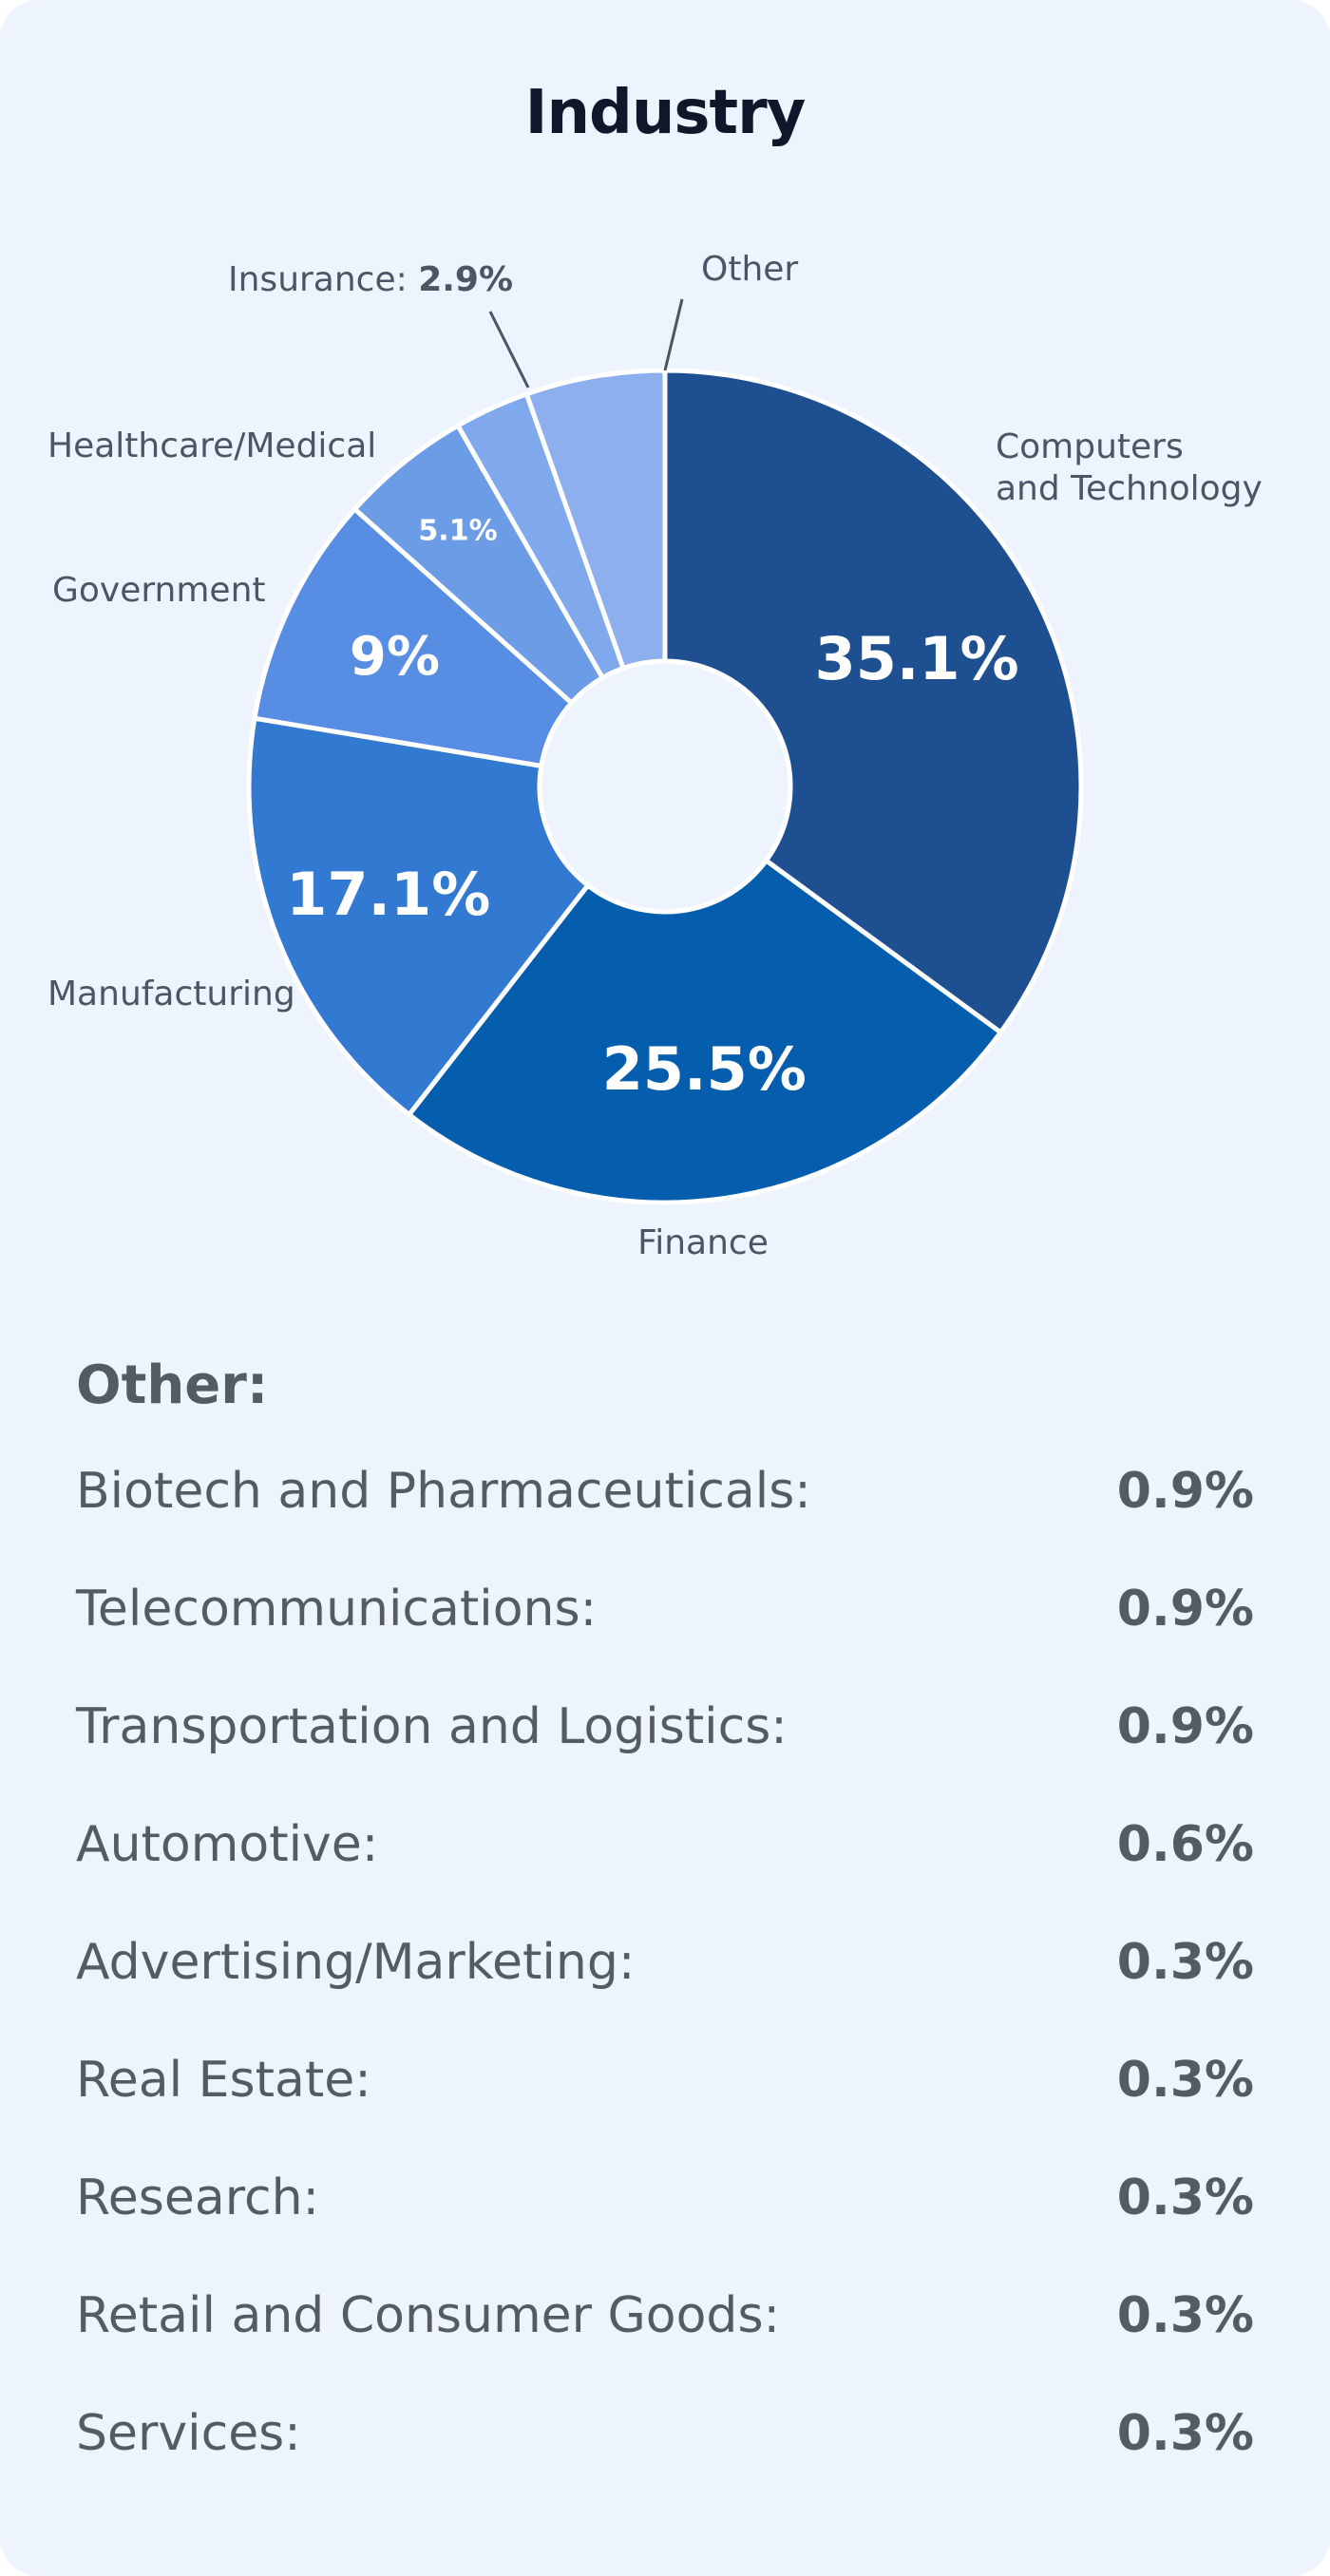 This screenshot has height=2576, width=1330. What do you see at coordinates (388, 894) in the screenshot?
I see `slice-value-manufacturing: 17.1%` at bounding box center [388, 894].